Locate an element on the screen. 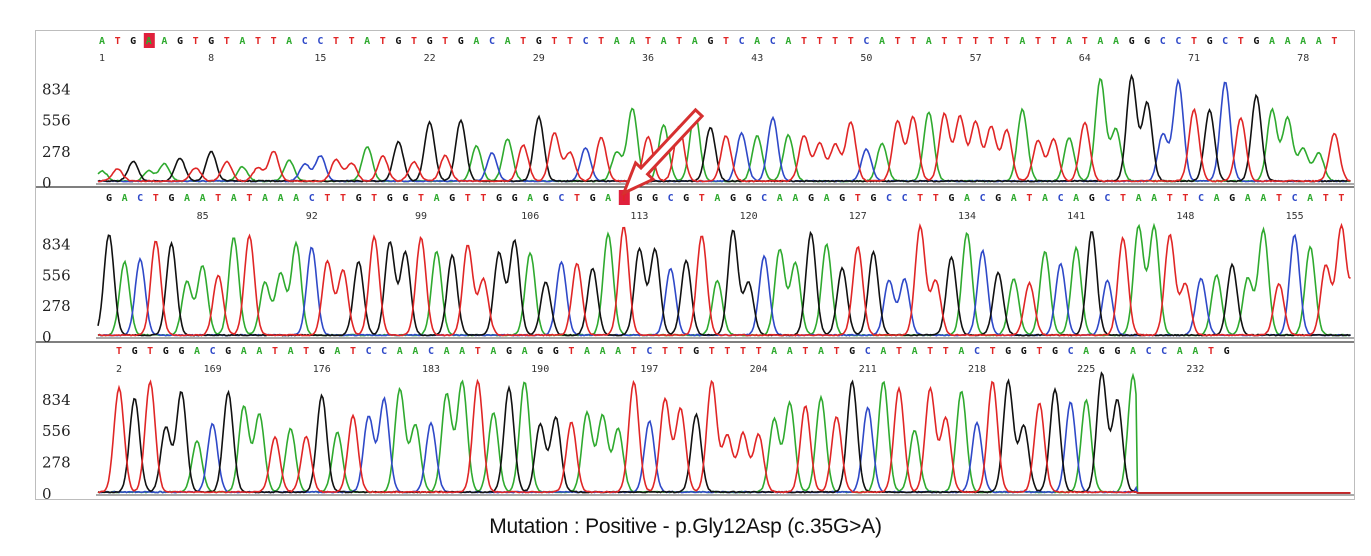  position-label: 36 is located at coordinates (648, 58).